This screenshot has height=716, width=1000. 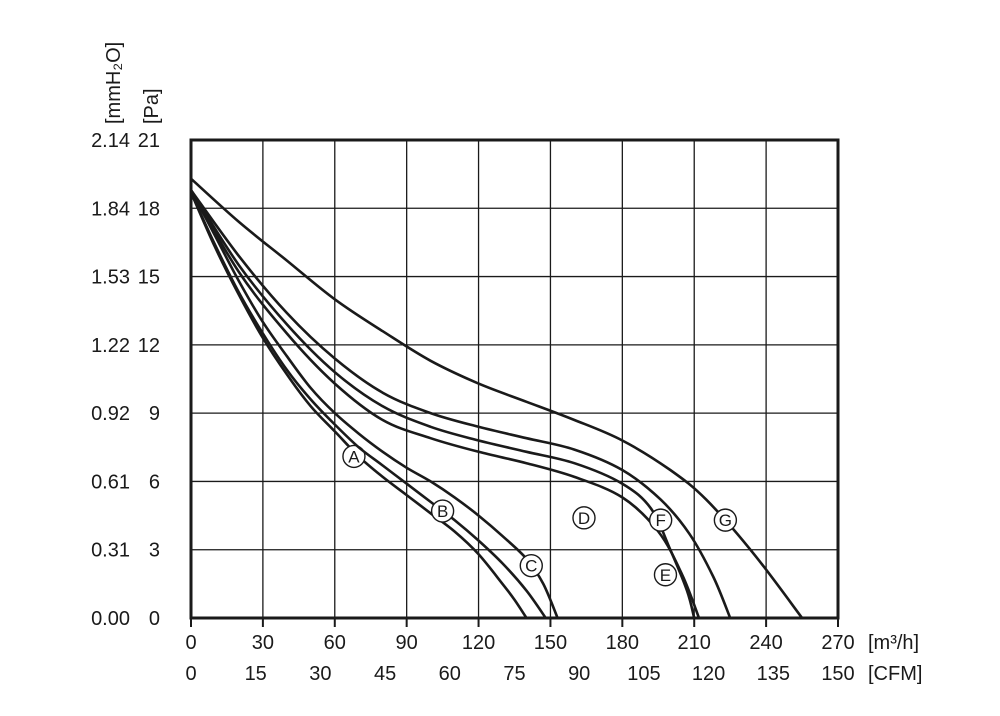 What do you see at coordinates (110, 209) in the screenshot?
I see `y-secondary-tick-label: 1.84` at bounding box center [110, 209].